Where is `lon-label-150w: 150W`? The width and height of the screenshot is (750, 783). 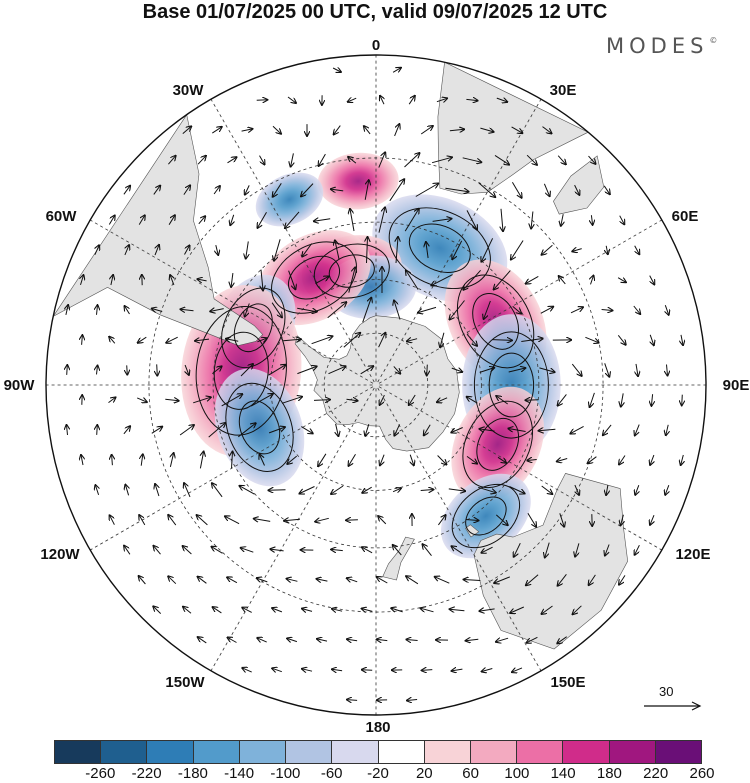
lon-label-150w: 150W is located at coordinates (185, 682).